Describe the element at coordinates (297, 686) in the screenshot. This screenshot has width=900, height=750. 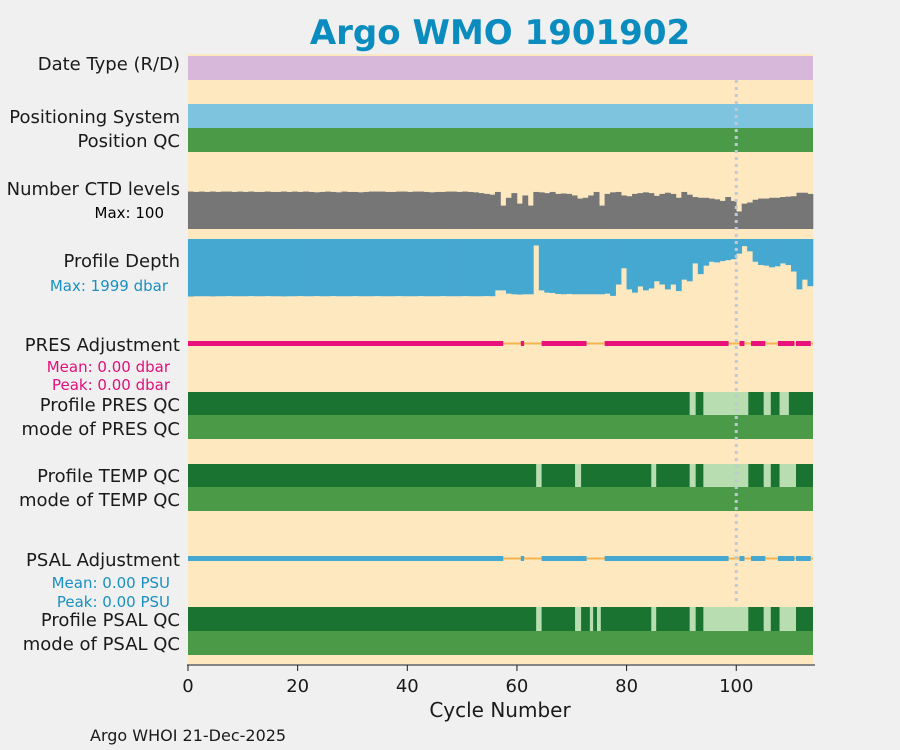
I see `x-tick-label: 20` at that location.